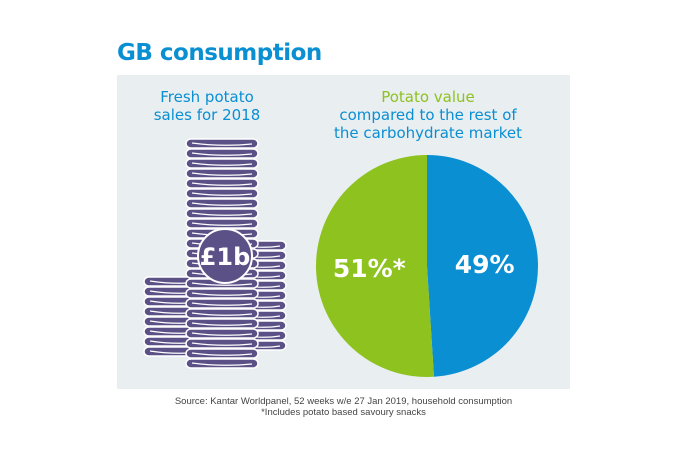 This screenshot has height=465, width=685. I want to click on sales-label-line: Fresh potato, so click(207, 97).